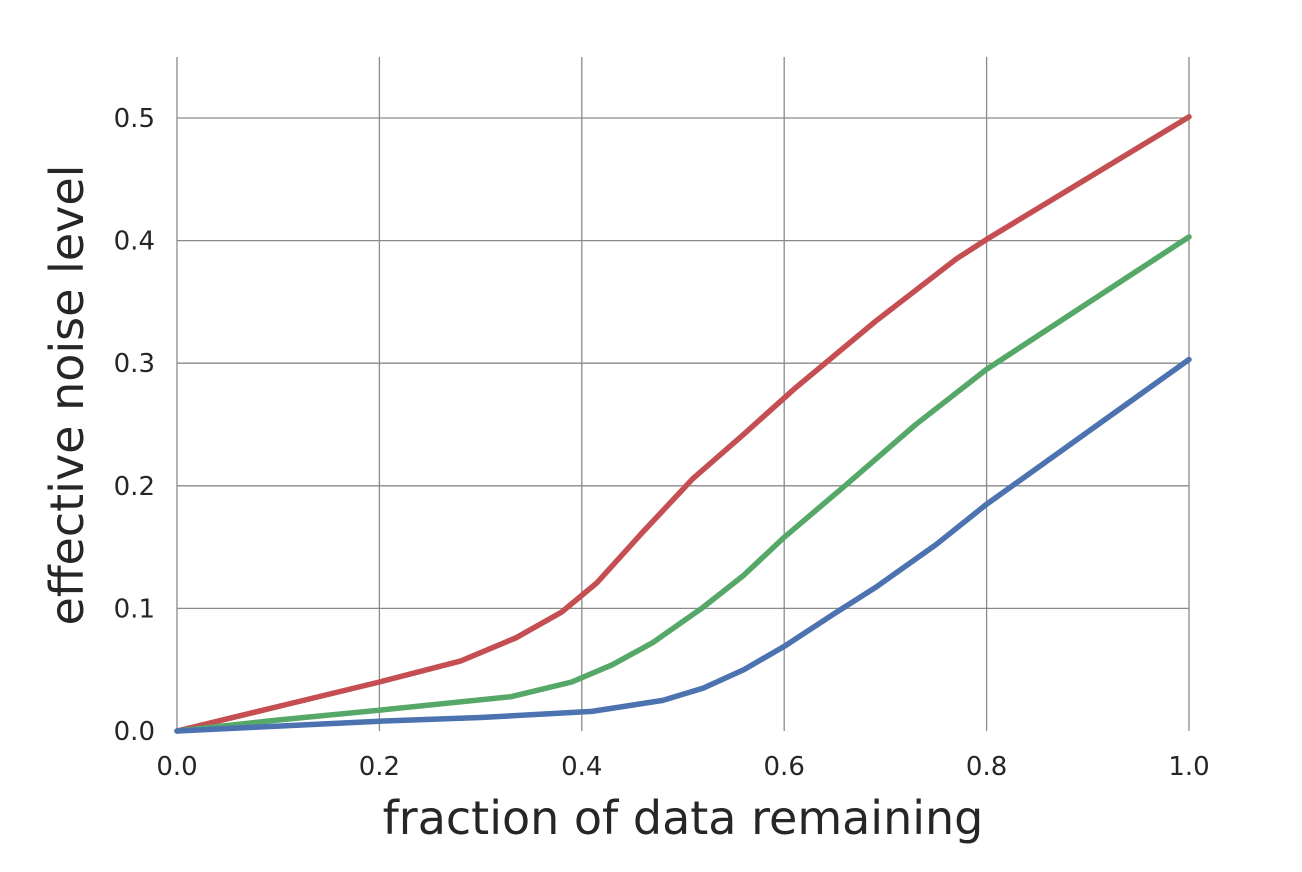 This screenshot has height=872, width=1302. What do you see at coordinates (1188, 767) in the screenshot?
I see `x-tick-label: 1.0` at bounding box center [1188, 767].